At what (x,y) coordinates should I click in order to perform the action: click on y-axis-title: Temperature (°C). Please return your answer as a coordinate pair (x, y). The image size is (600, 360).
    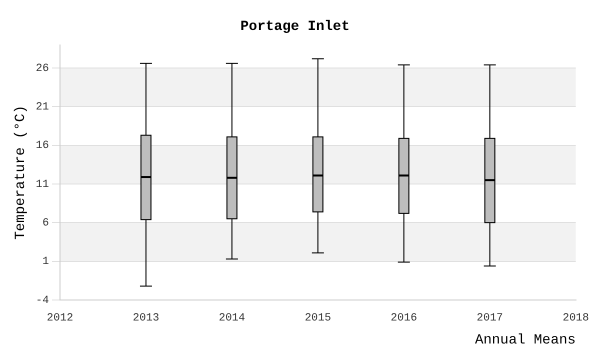
    Looking at the image, I should click on (21, 172).